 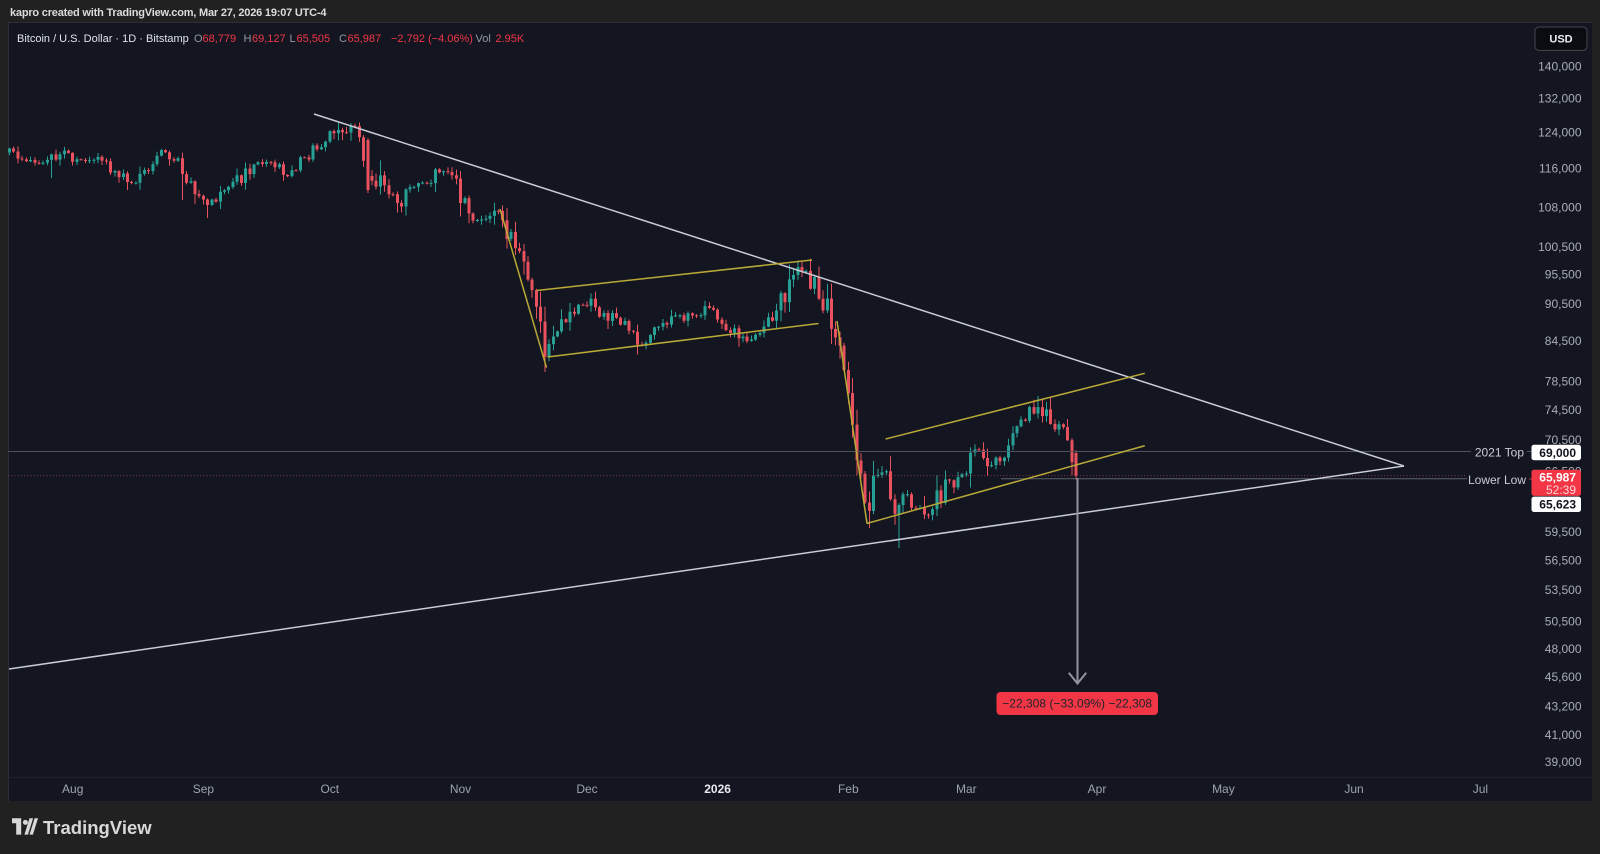 What do you see at coordinates (1563, 649) in the screenshot?
I see `svg-text: 48,000` at bounding box center [1563, 649].